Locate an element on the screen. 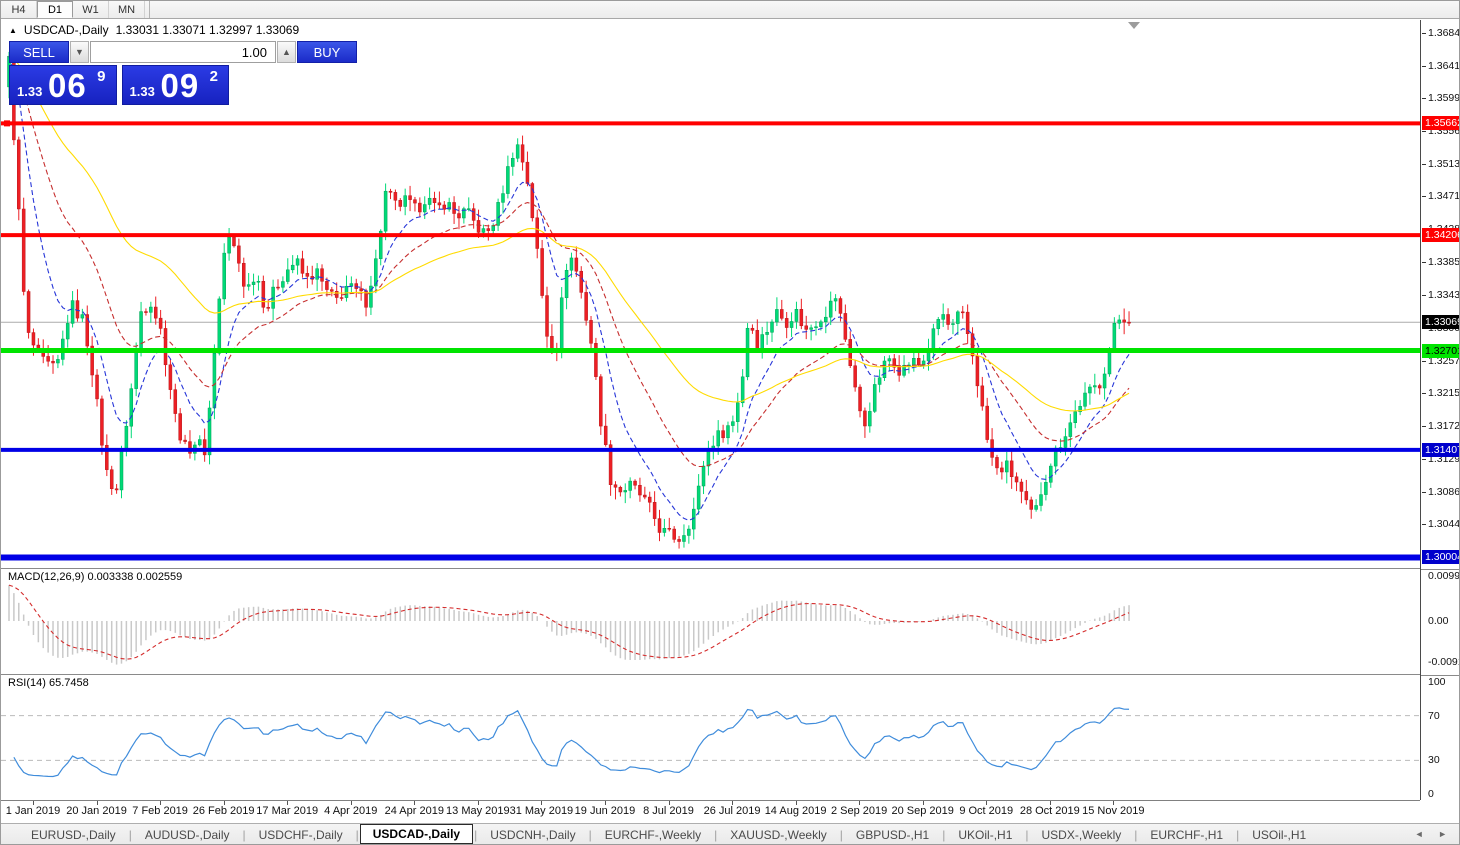  level-price-label: 1.34206 is located at coordinates (1440, 235).